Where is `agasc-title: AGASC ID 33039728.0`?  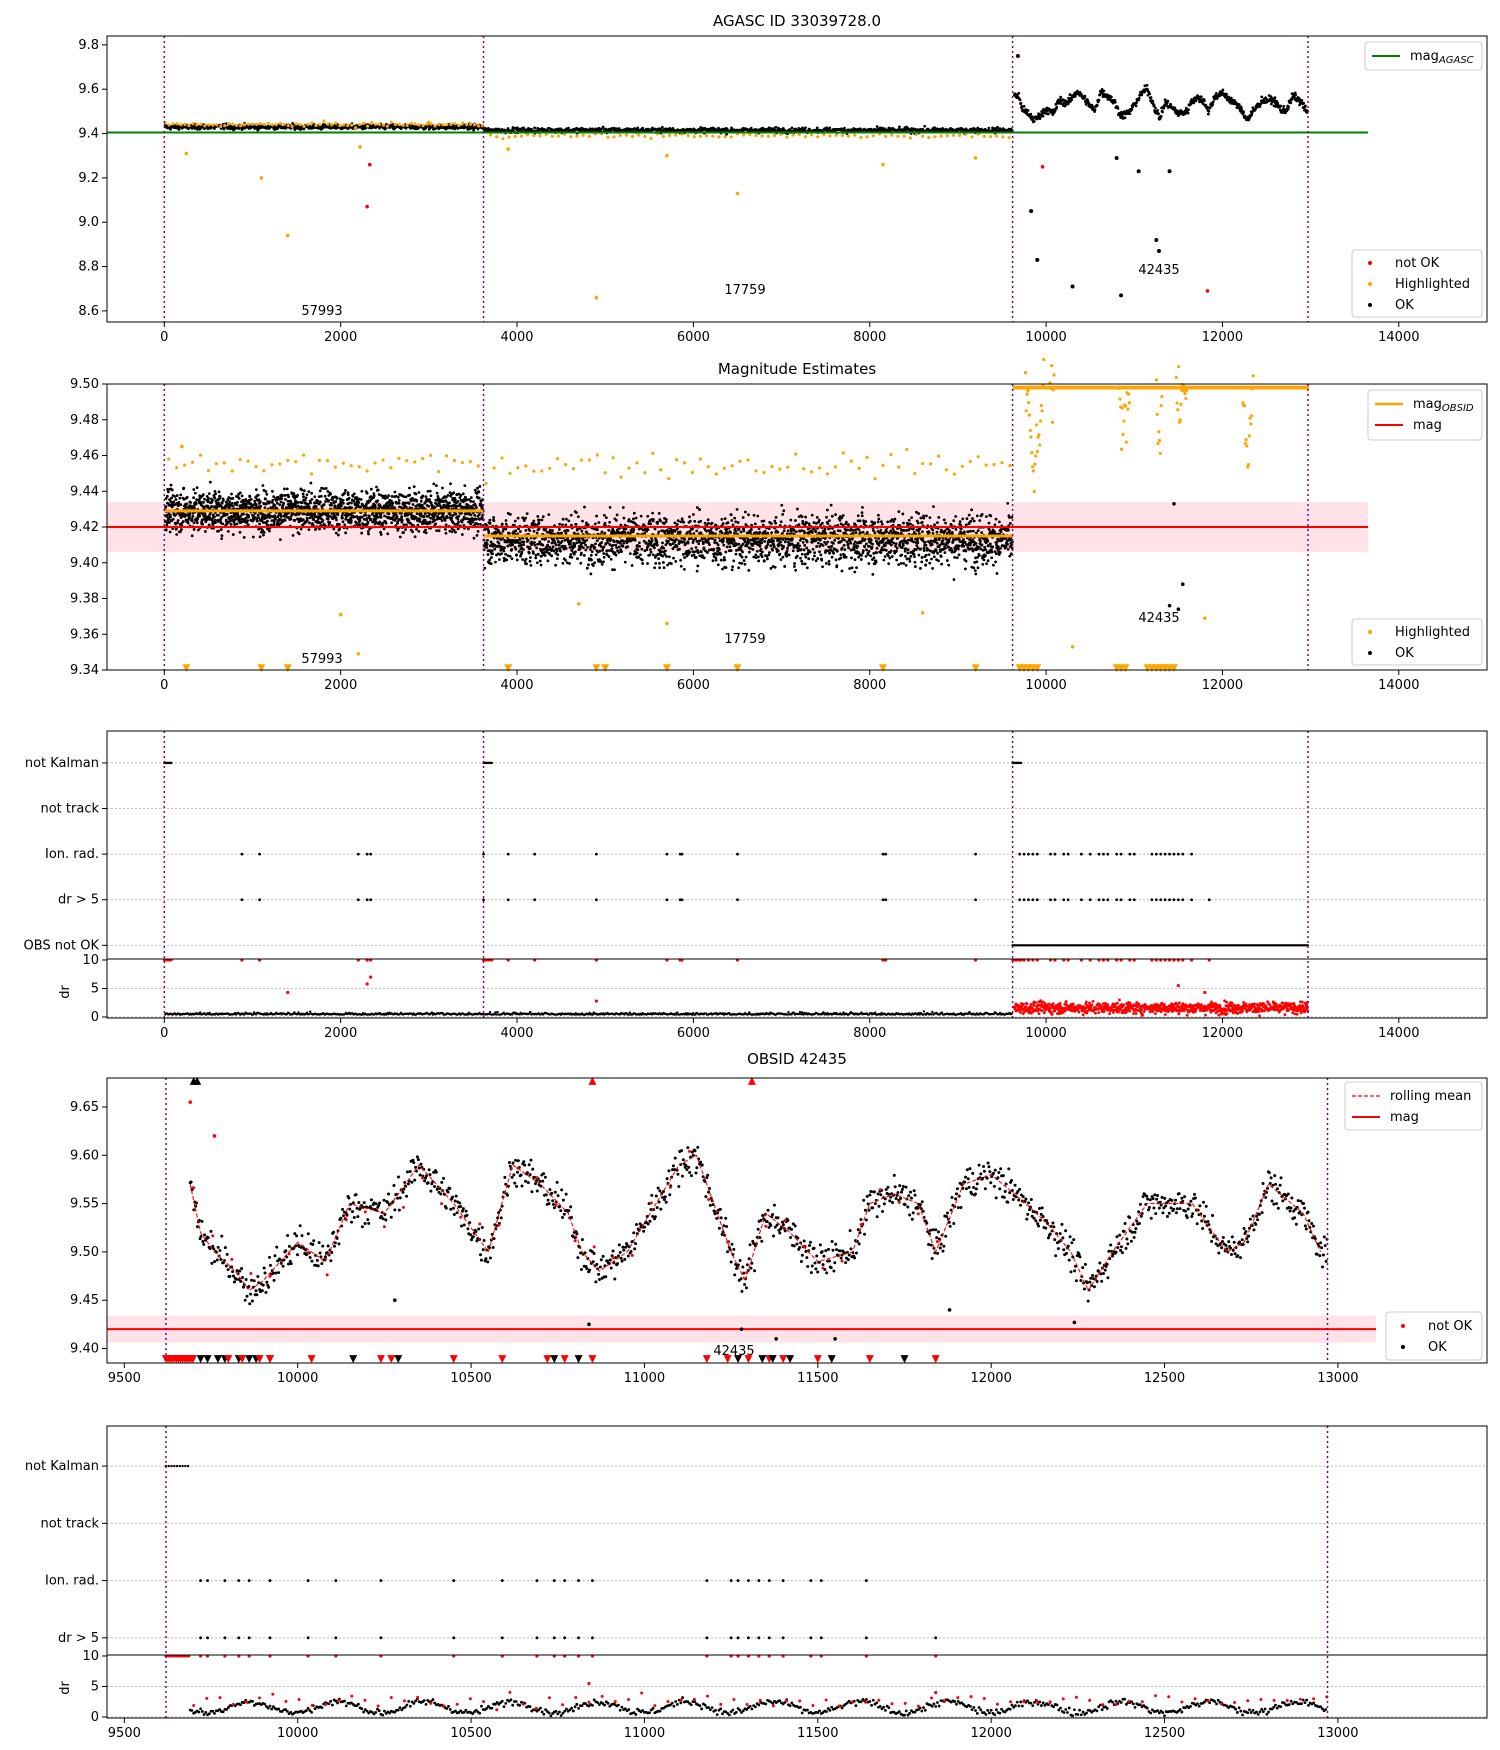 agasc-title: AGASC ID 33039728.0 is located at coordinates (797, 21).